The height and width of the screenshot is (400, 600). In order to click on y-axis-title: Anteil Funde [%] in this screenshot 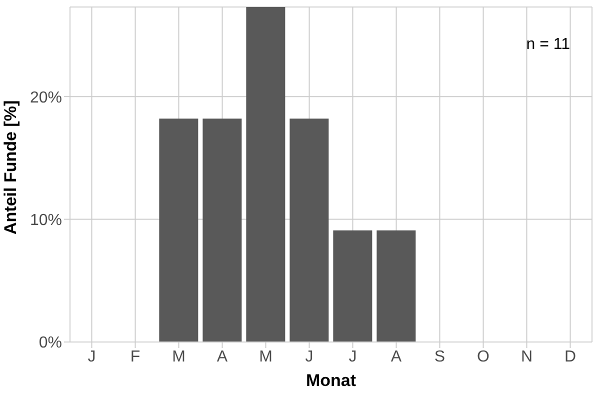, I will do `click(10, 167)`.